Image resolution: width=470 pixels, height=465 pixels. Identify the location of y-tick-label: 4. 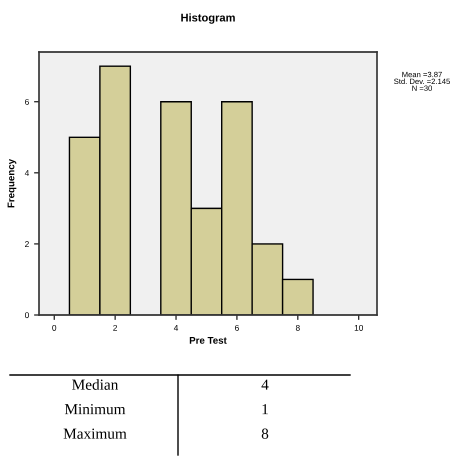
(27, 173).